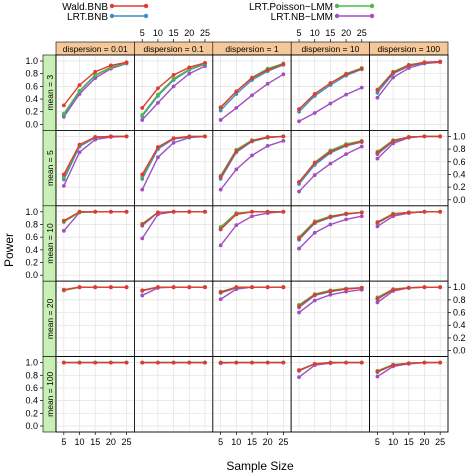 The height and width of the screenshot is (475, 474). Describe the element at coordinates (95, 49) in the screenshot. I see `column-label: dispersion = 0.01` at that location.